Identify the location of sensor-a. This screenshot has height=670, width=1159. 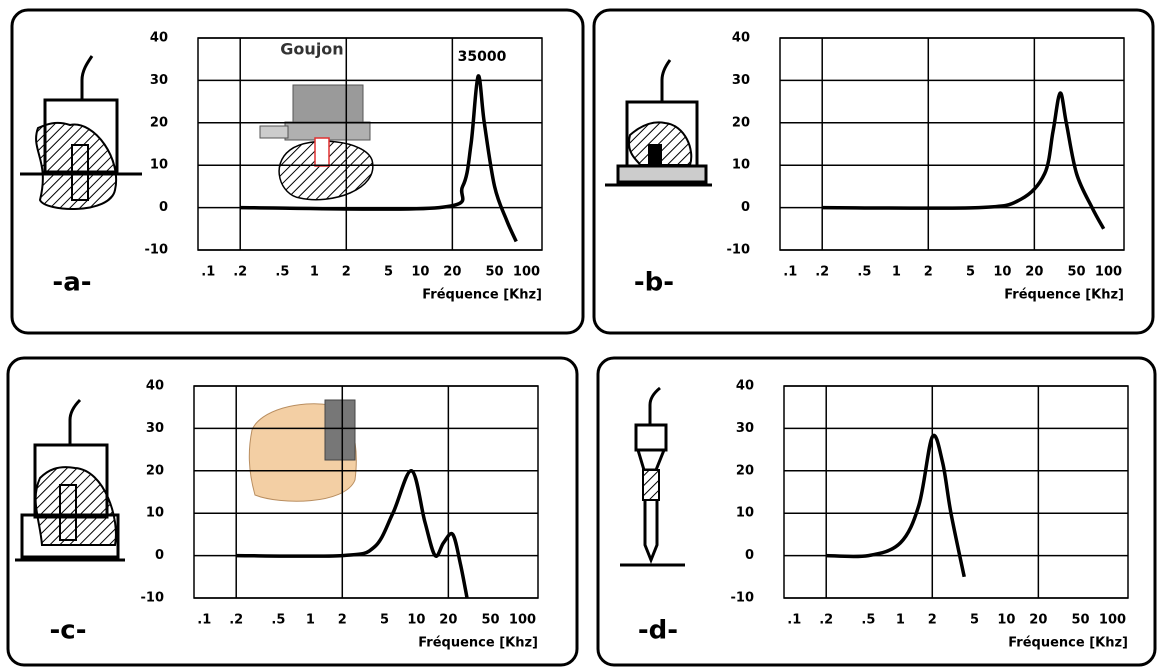
(81, 132).